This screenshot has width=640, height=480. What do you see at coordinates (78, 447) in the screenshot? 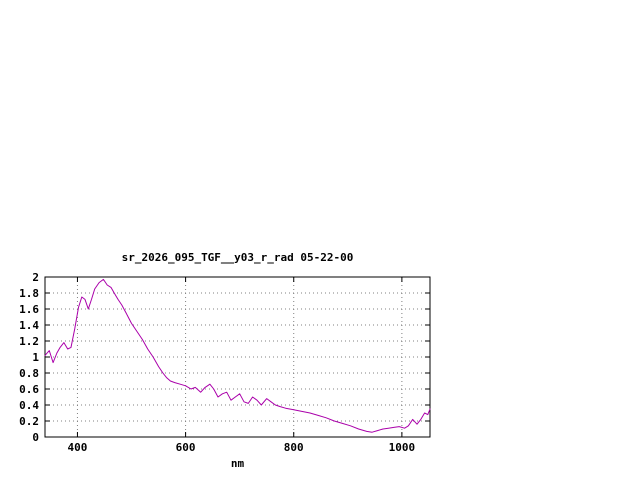
I see `x-tick-label: 400` at bounding box center [78, 447].